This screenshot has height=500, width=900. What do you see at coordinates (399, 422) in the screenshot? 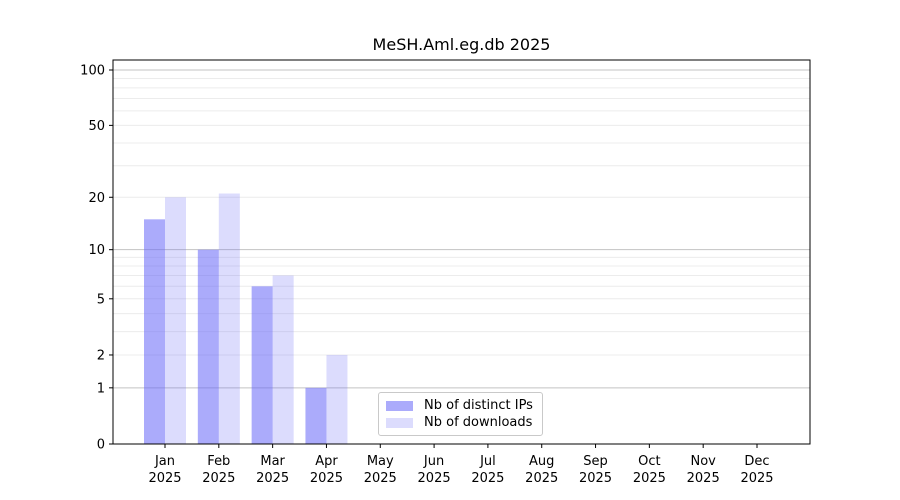
I see `legend-swatch-downloads-icon` at bounding box center [399, 422].